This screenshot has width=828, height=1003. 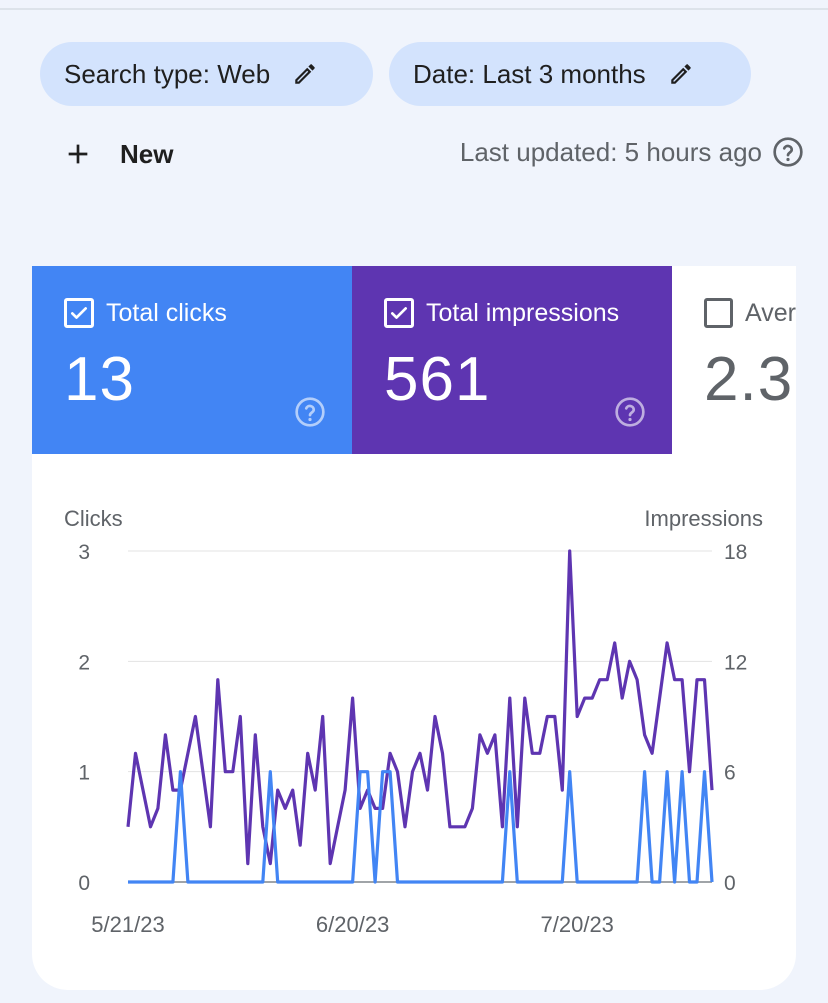 I want to click on average-metric-label: Aver, so click(x=770, y=312).